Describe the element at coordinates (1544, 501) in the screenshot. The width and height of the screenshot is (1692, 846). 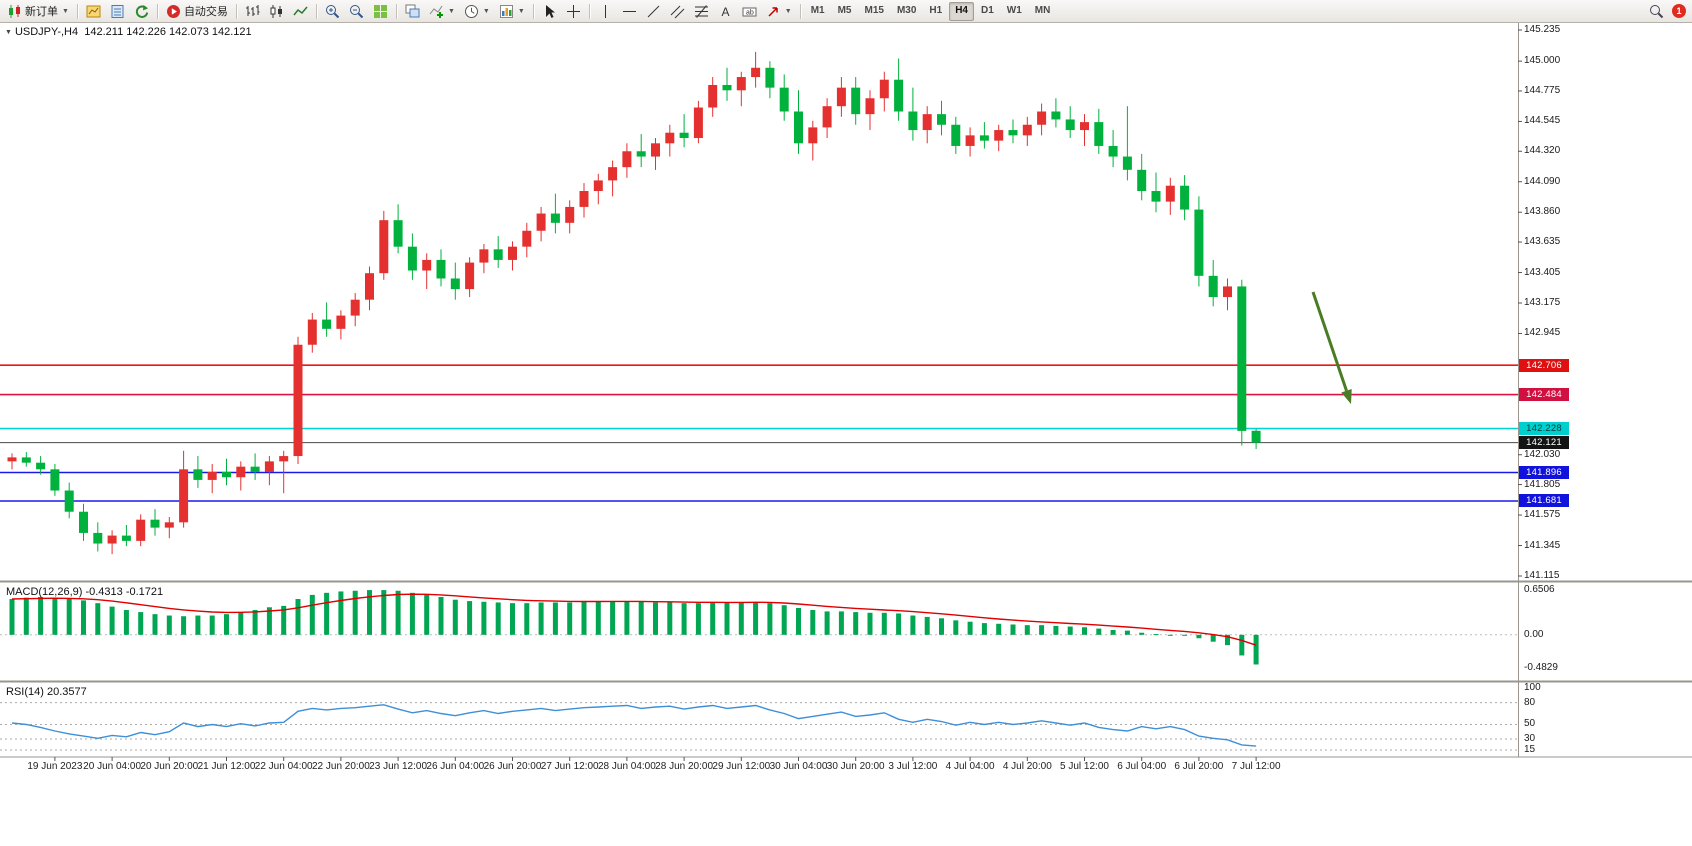
I see `level-price-badge: 141.681` at that location.